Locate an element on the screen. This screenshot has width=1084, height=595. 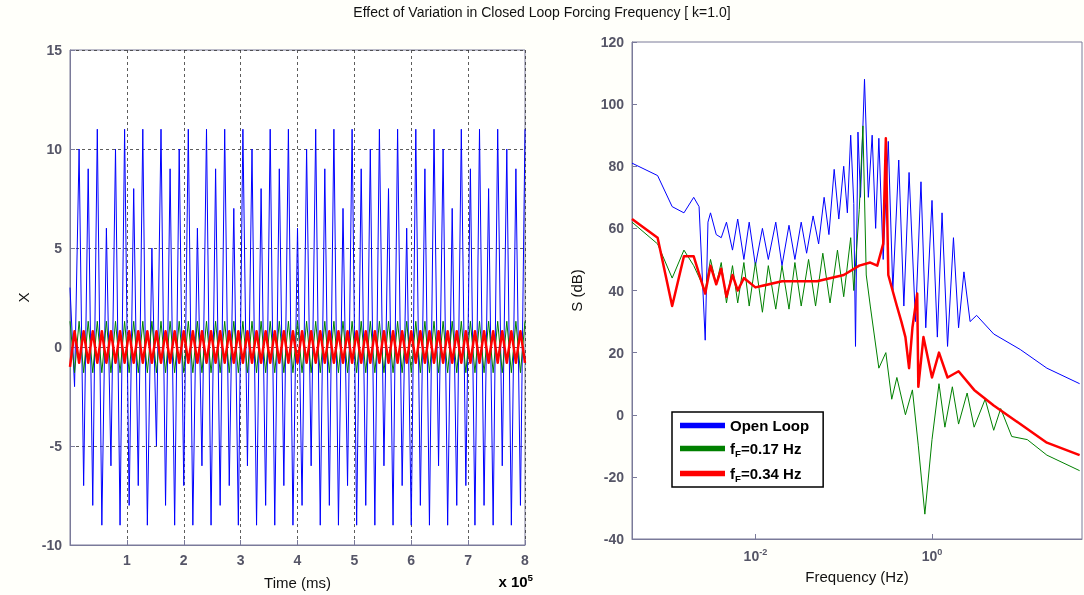
y-tick-label: -10 is located at coordinates (52, 545).